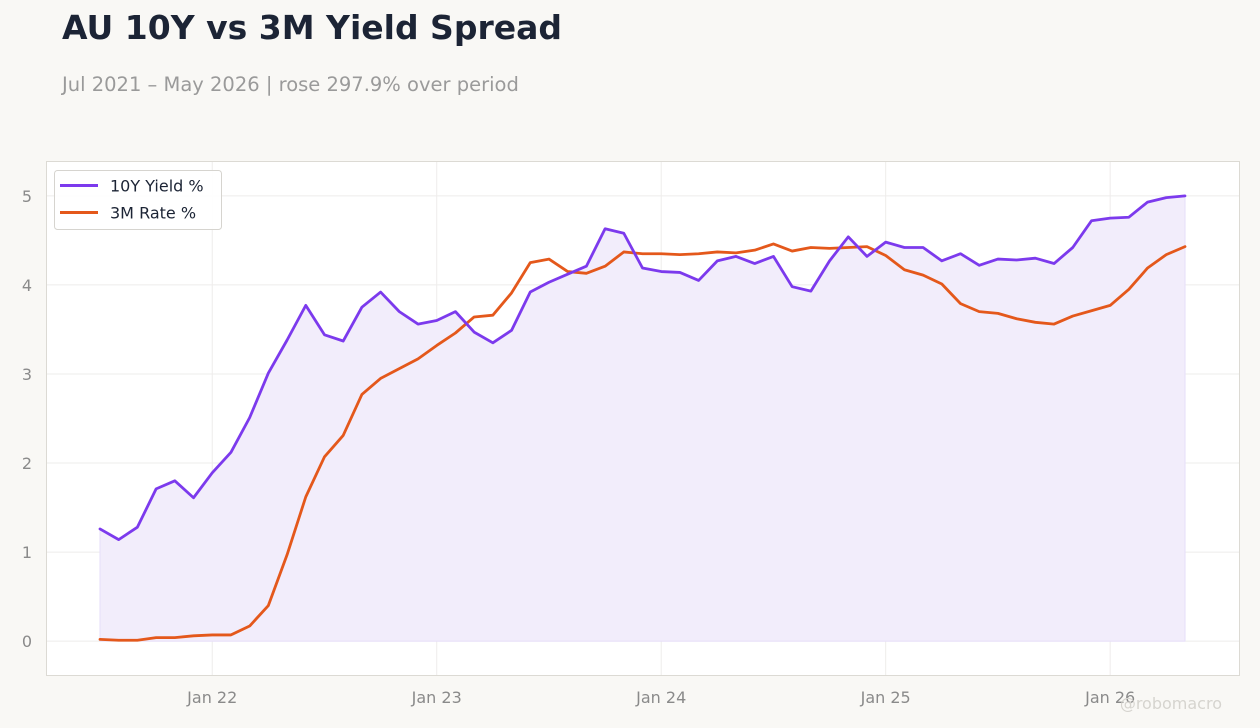 Image resolution: width=1260 pixels, height=728 pixels. Describe the element at coordinates (211, 697) in the screenshot. I see `x-tick-label: Jan 22` at that location.